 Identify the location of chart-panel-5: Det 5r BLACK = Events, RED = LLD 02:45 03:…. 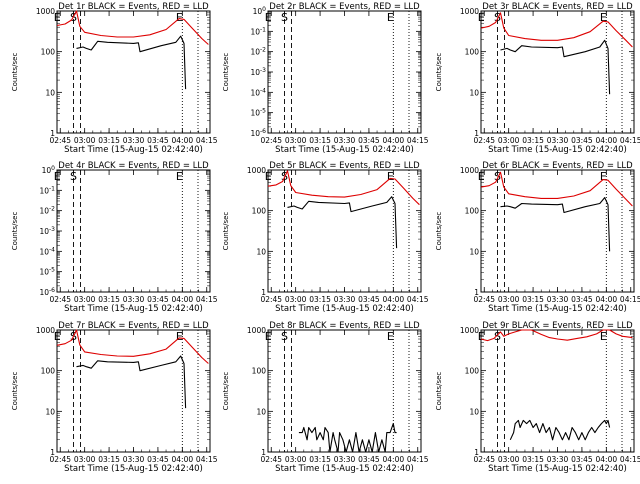
(325, 237).